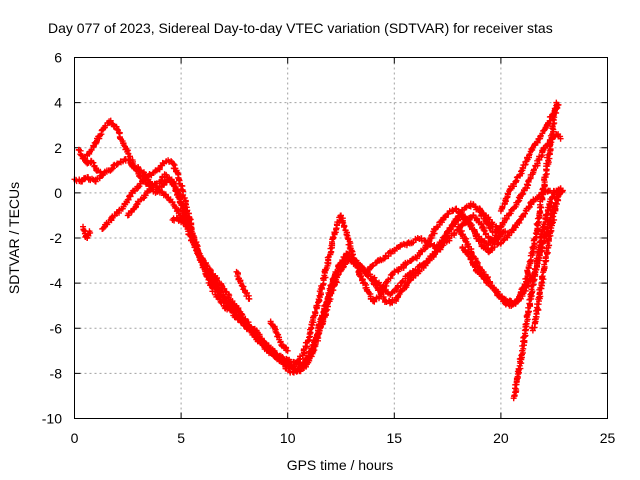 The width and height of the screenshot is (640, 480). Describe the element at coordinates (75, 438) in the screenshot. I see `x-tick-label: 0` at that location.